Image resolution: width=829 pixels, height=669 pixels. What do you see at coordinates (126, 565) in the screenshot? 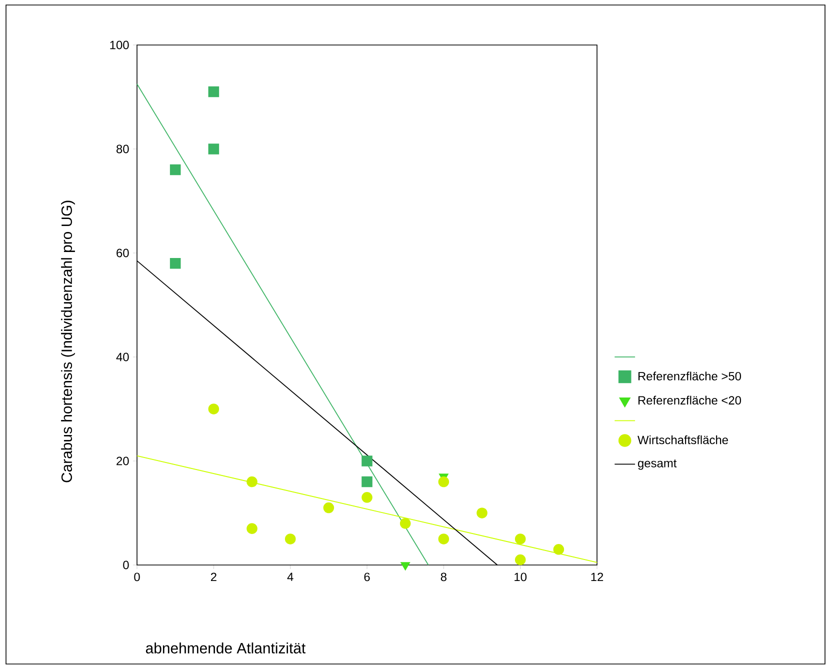
I see `y-tick-label: 0` at bounding box center [126, 565].